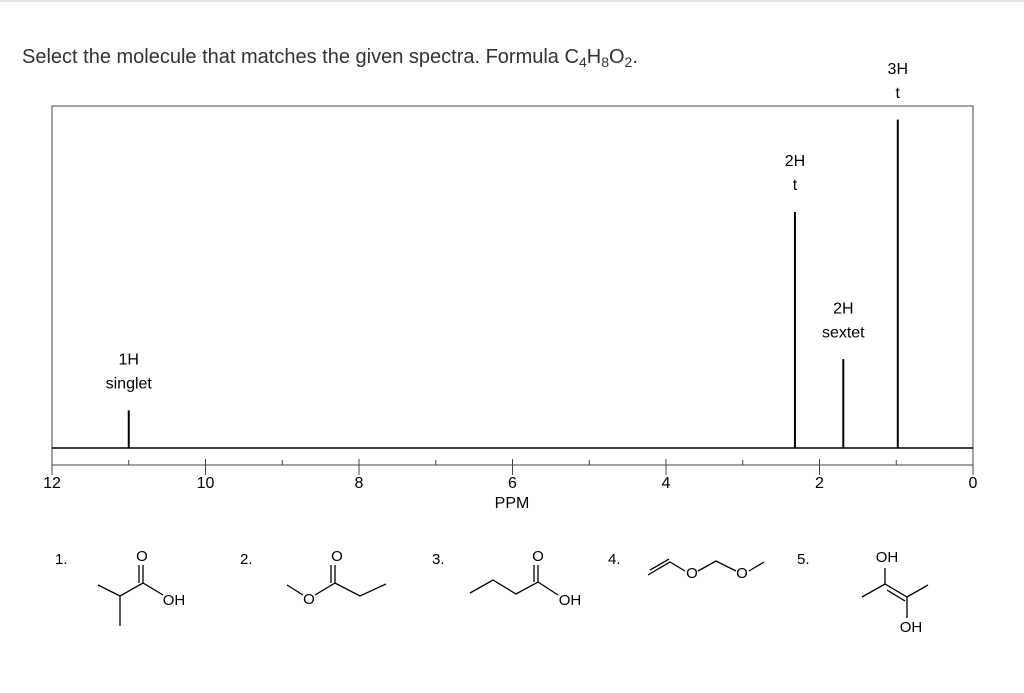  I want to click on peak-annotation: singlet, so click(129, 384).